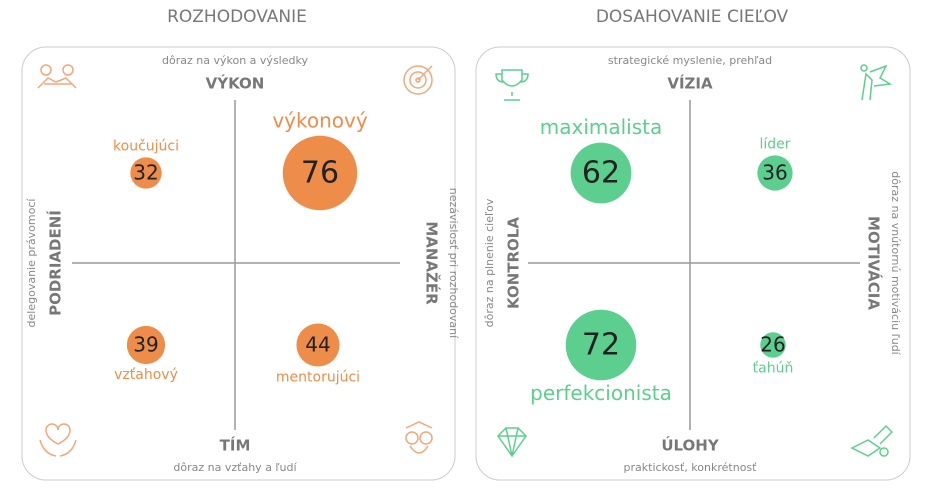 This screenshot has width=935, height=491. Describe the element at coordinates (690, 445) in the screenshot. I see `axis-label: ÚLOHY` at that location.